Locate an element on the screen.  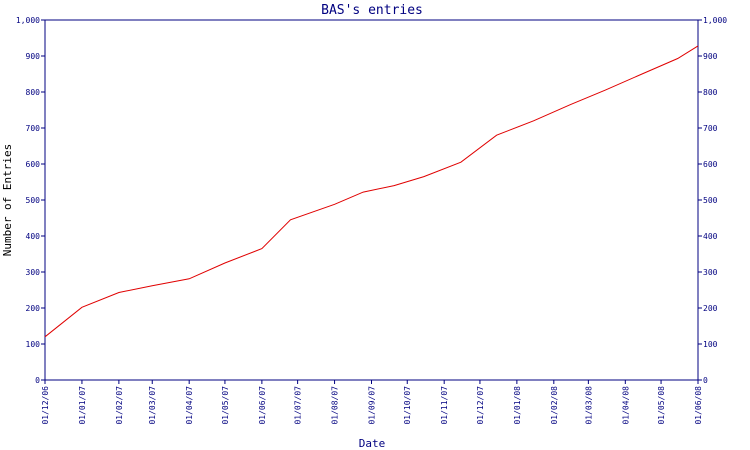
y-tick-label-right: 900 is located at coordinates (710, 56).